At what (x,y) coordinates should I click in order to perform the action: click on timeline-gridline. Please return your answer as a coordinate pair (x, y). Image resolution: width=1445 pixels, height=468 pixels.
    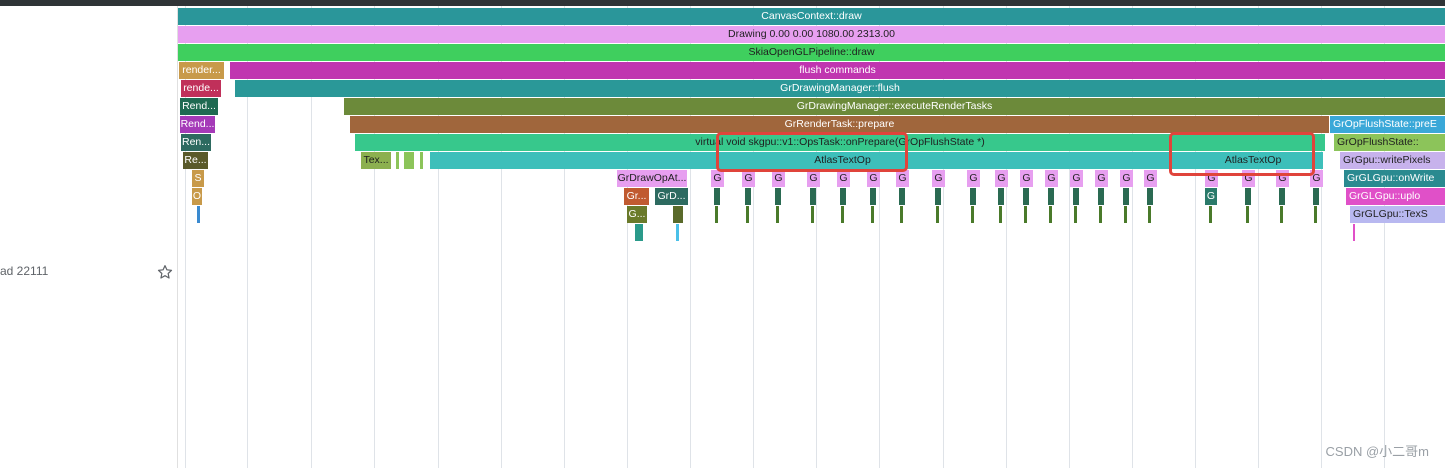
    Looking at the image, I should click on (690, 237).